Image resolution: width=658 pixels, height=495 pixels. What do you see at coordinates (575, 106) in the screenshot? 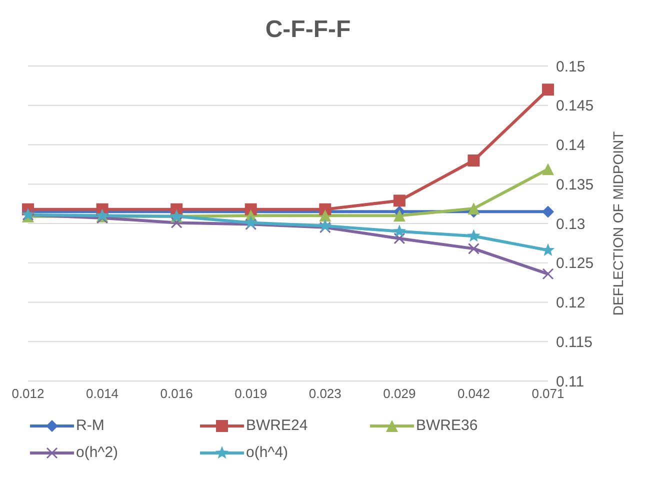
I see `y-tick-label: 0.145` at bounding box center [575, 106].